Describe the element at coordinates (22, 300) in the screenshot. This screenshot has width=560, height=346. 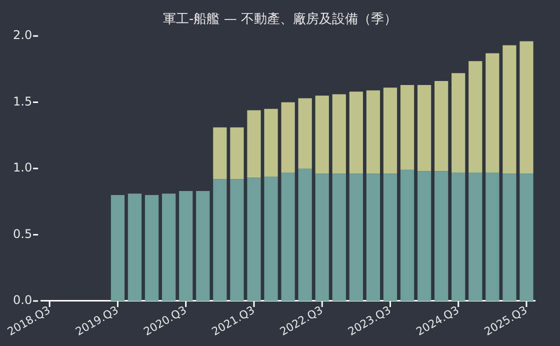
I see `y-tick-label: 0.0` at that location.